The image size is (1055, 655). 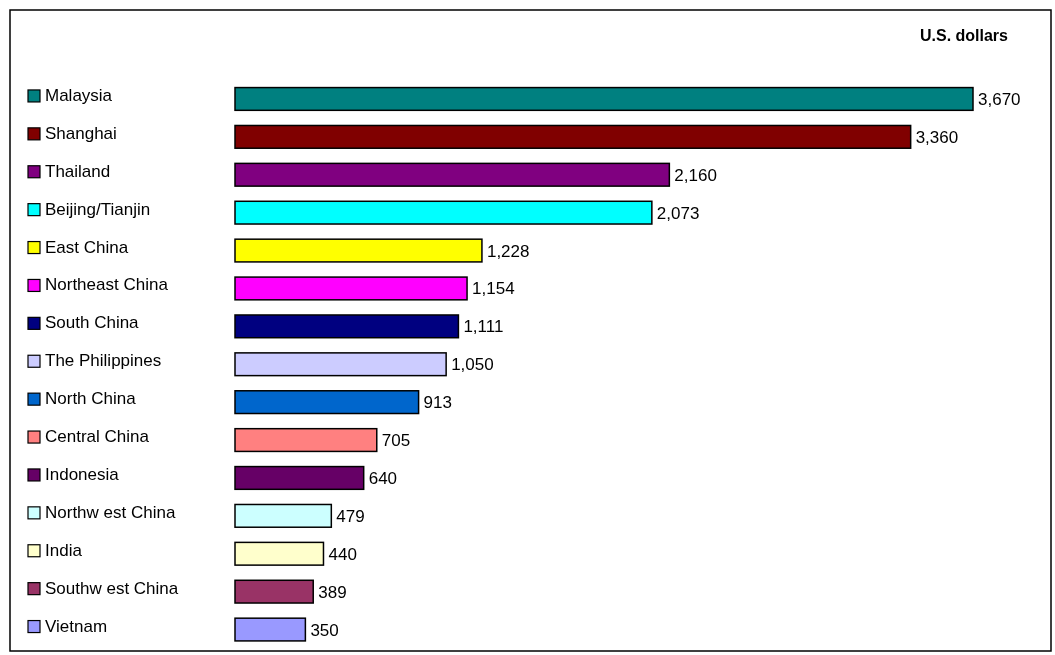 I want to click on y-tick-label: Indonesia, so click(x=82, y=474).